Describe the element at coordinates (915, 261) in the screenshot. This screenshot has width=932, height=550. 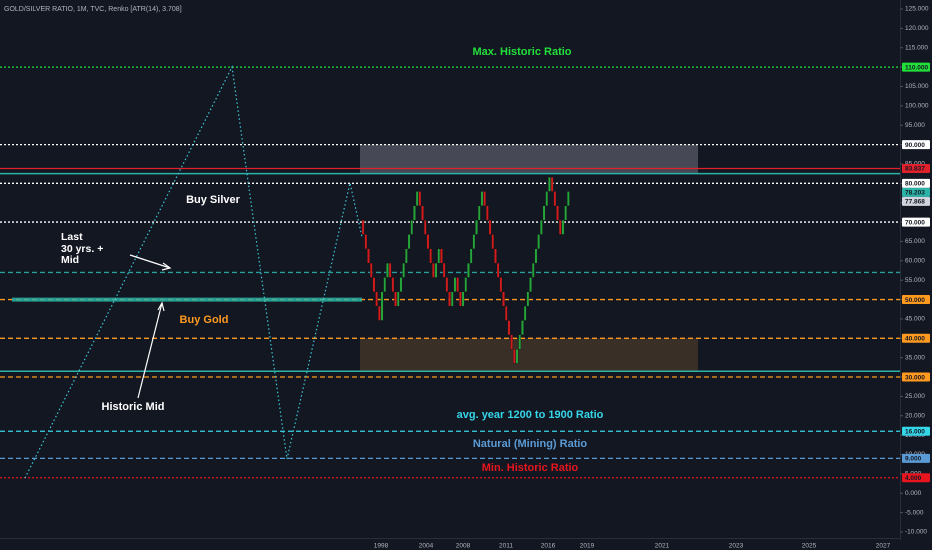
I see `y-tick-label: 60.000` at that location.